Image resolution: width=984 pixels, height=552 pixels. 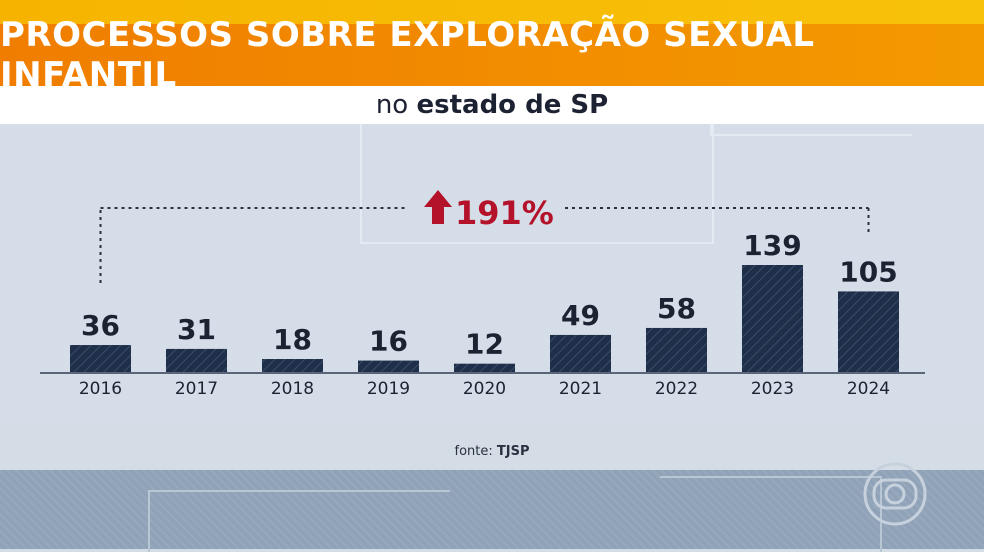 I want to click on data-label-2018: 18, so click(x=292, y=339).